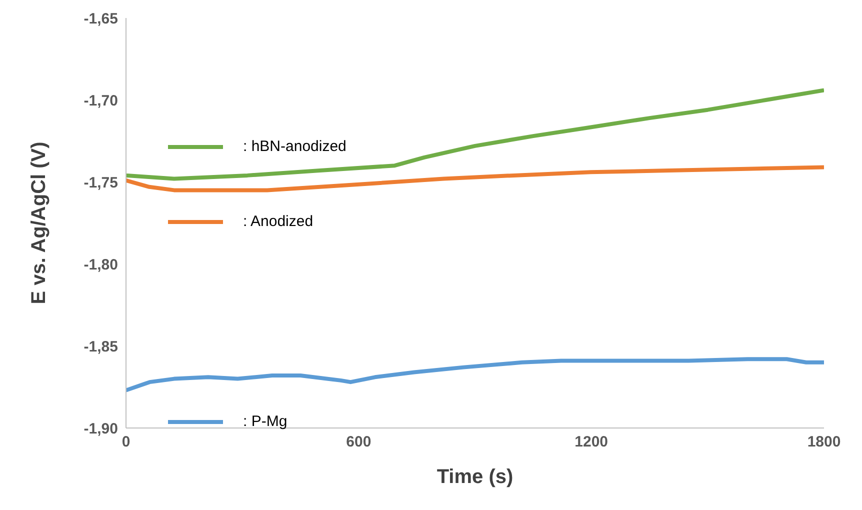  Describe the element at coordinates (359, 442) in the screenshot. I see `x-tick-label: 600` at that location.